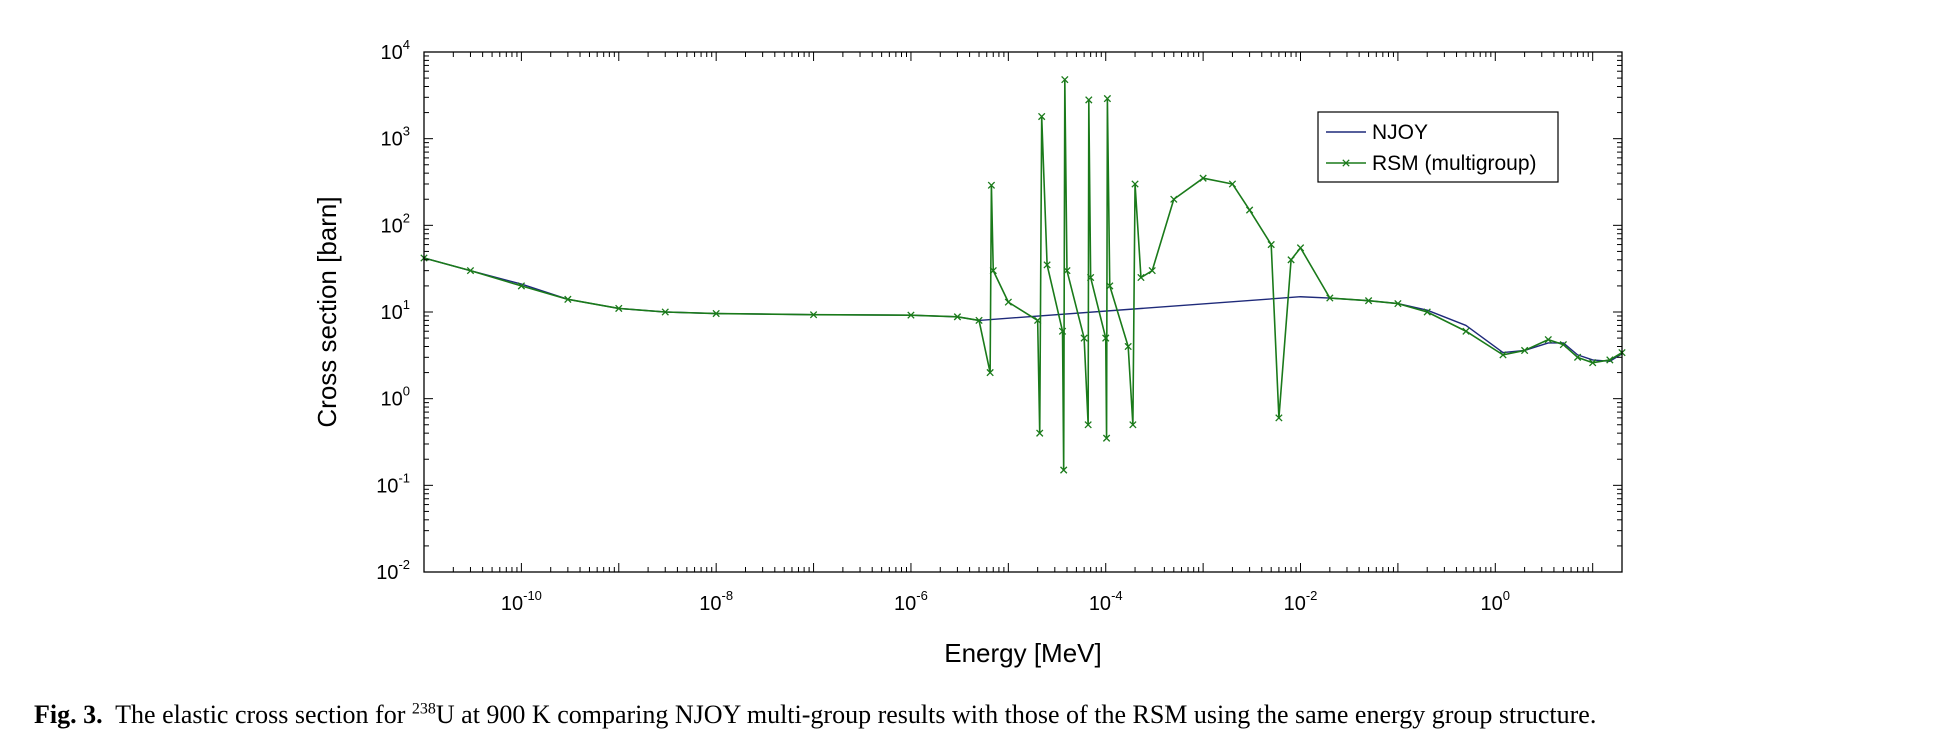 The image size is (1944, 750). I want to click on figure-label: Fig. 3., so click(68, 714).